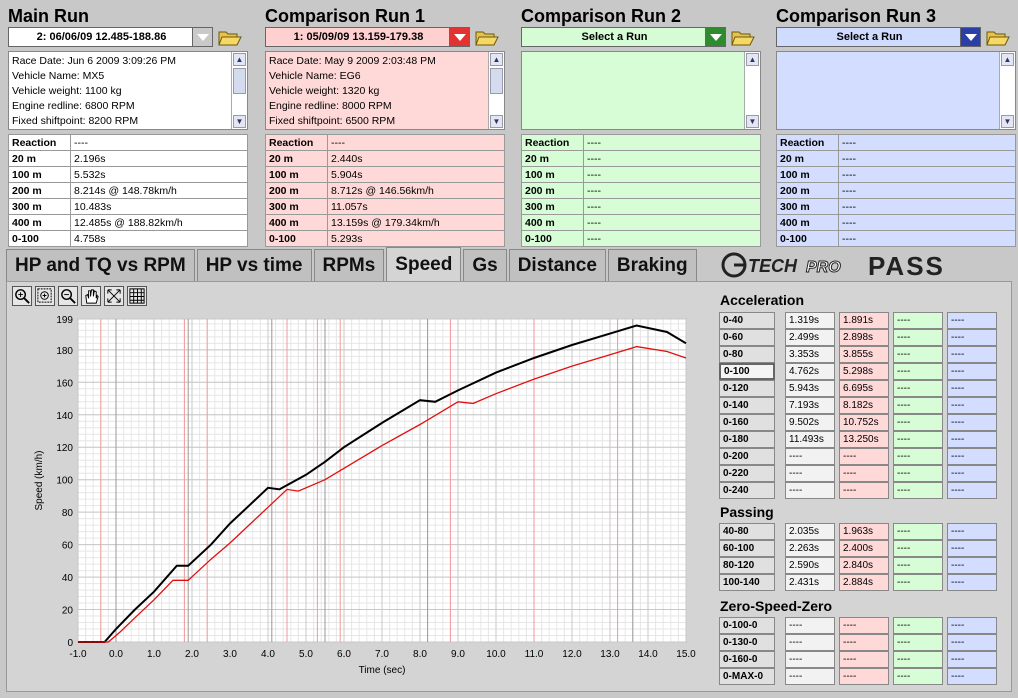  Describe the element at coordinates (534, 654) in the screenshot. I see `x-tick-label: 11.0` at that location.